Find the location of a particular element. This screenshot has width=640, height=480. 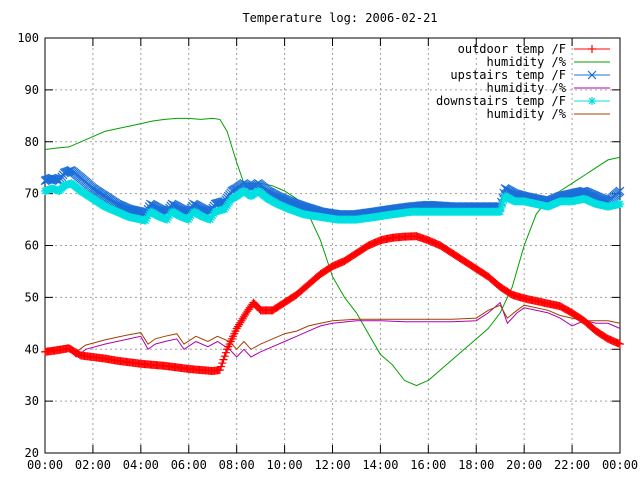

legend-item: outdoor temp /F is located at coordinates (534, 49).